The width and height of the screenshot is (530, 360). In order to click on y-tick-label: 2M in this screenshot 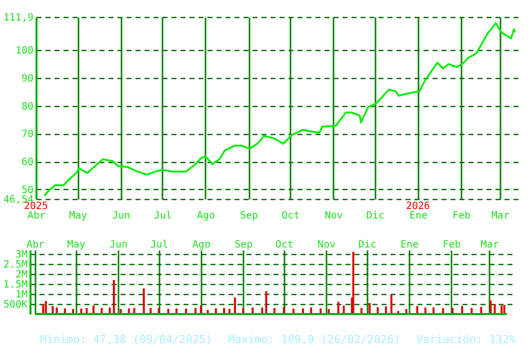, I will do `click(21, 275)`.